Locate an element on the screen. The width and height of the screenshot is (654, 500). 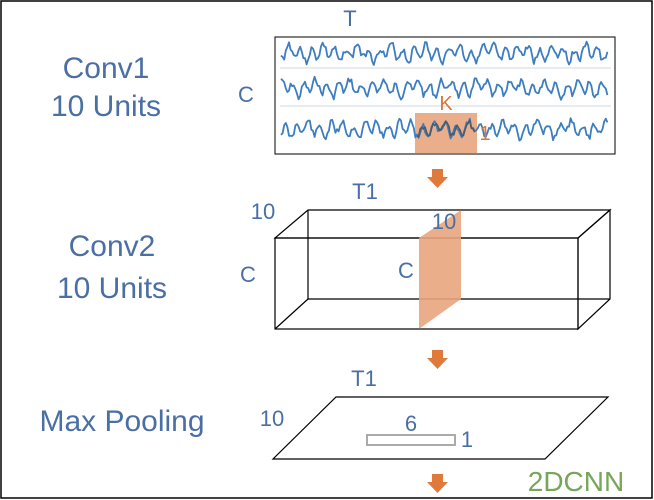
feature-map-slice is located at coordinates (440, 269).